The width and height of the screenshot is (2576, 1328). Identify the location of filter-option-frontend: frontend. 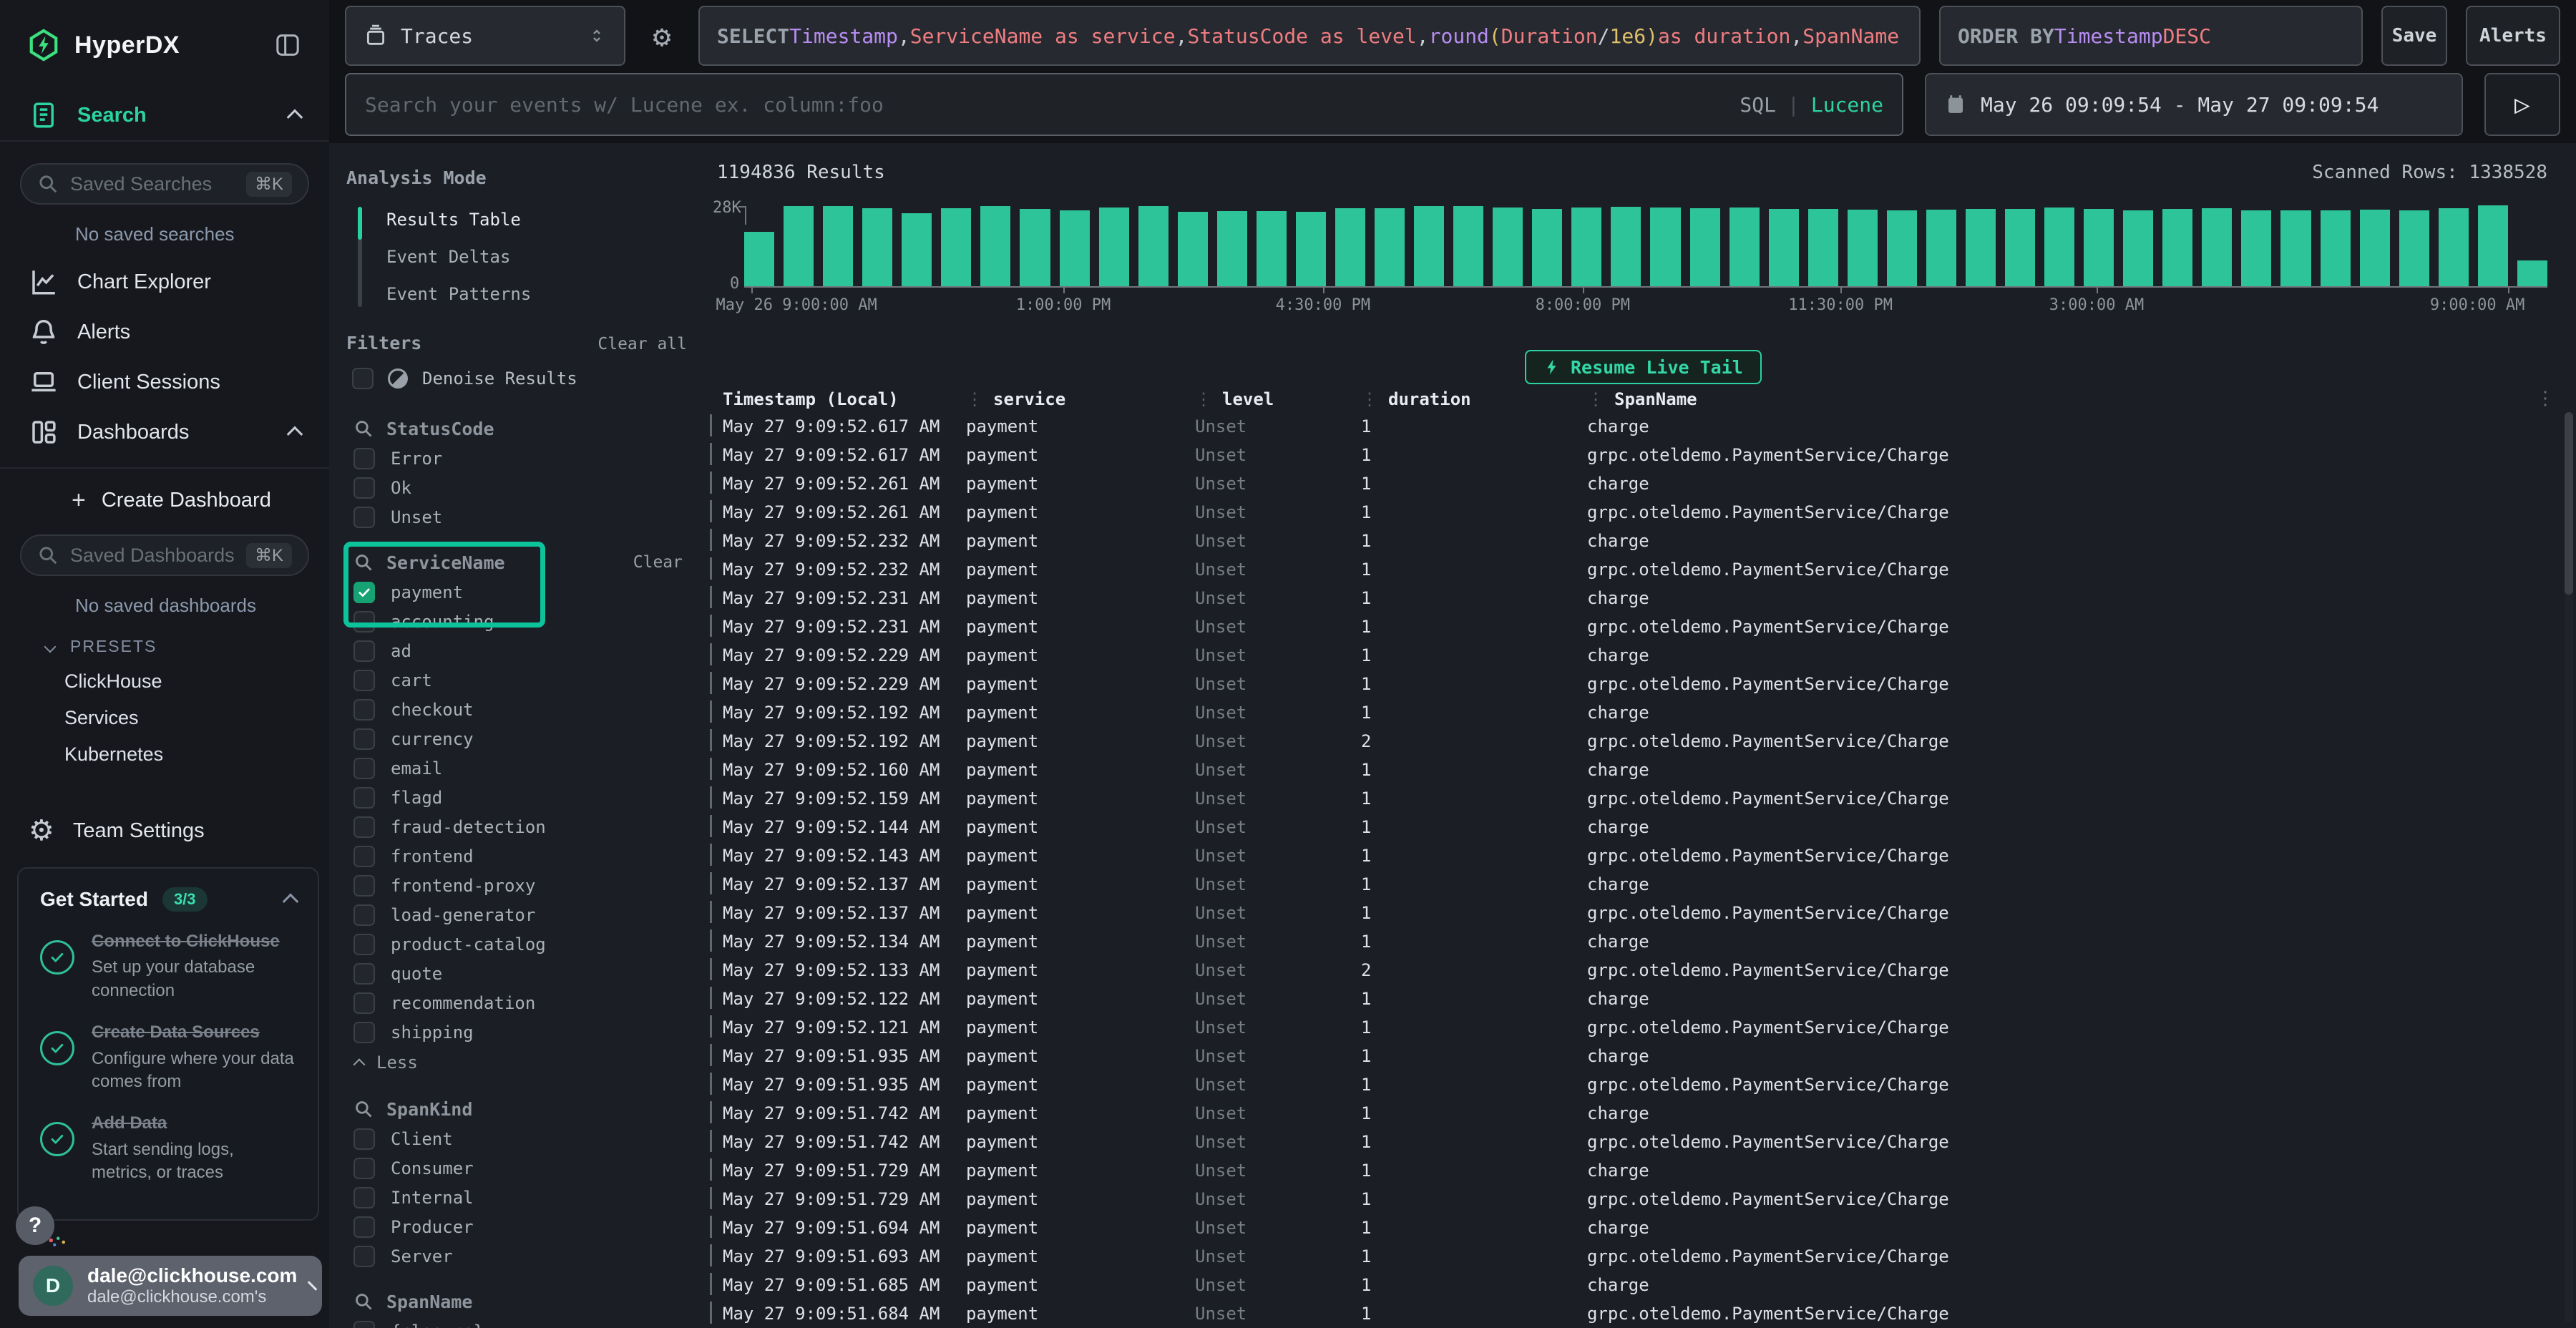
(516, 856).